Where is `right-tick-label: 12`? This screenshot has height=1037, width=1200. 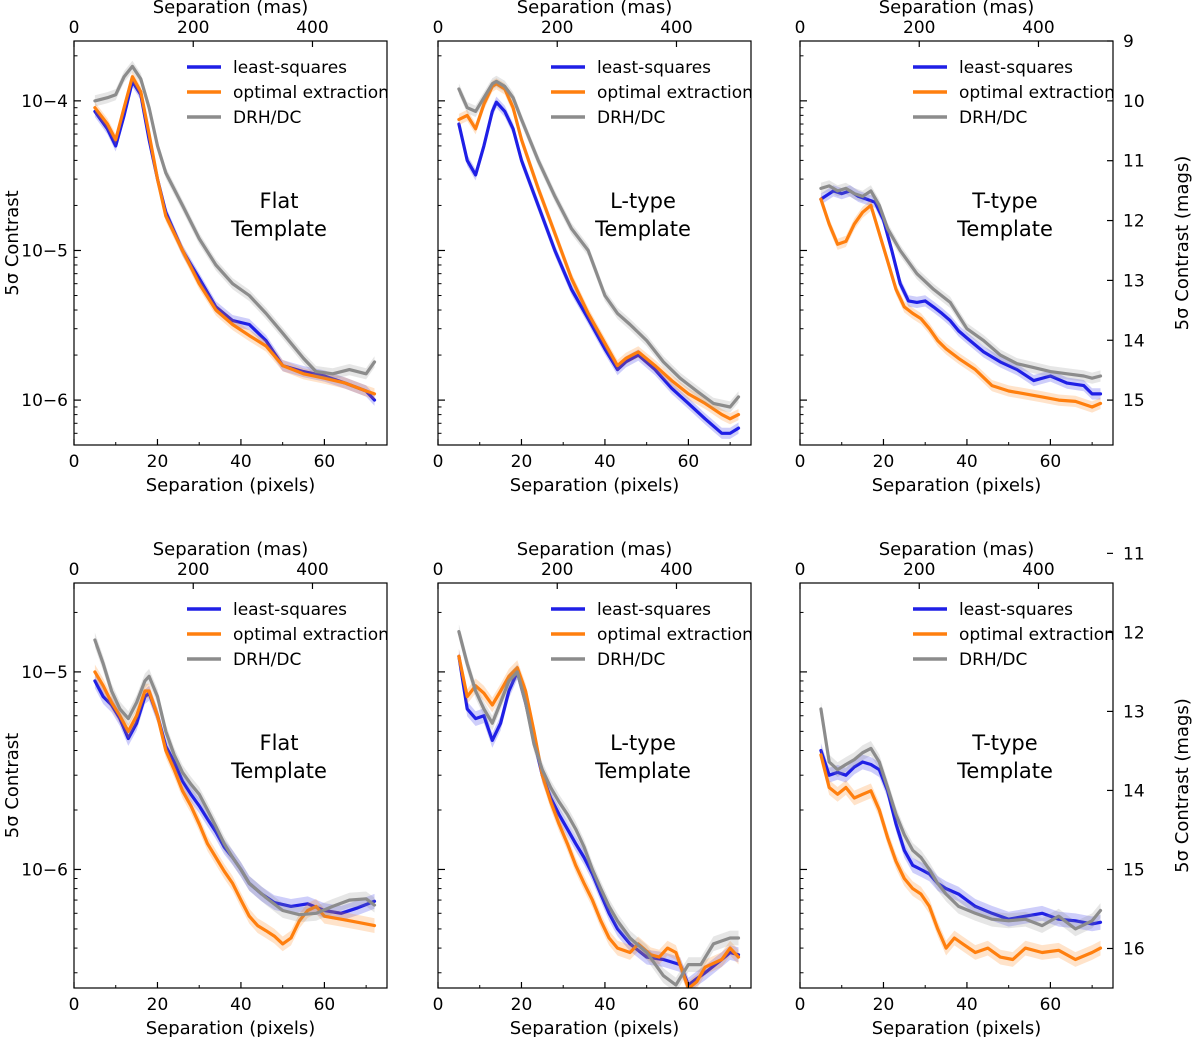 right-tick-label: 12 is located at coordinates (1134, 222).